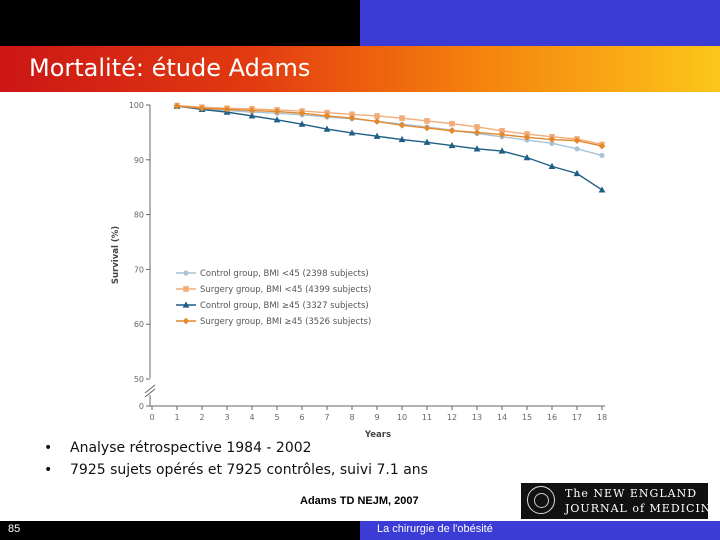 This screenshot has width=720, height=540. What do you see at coordinates (527, 417) in the screenshot?
I see `x-tick-label: 15` at bounding box center [527, 417].